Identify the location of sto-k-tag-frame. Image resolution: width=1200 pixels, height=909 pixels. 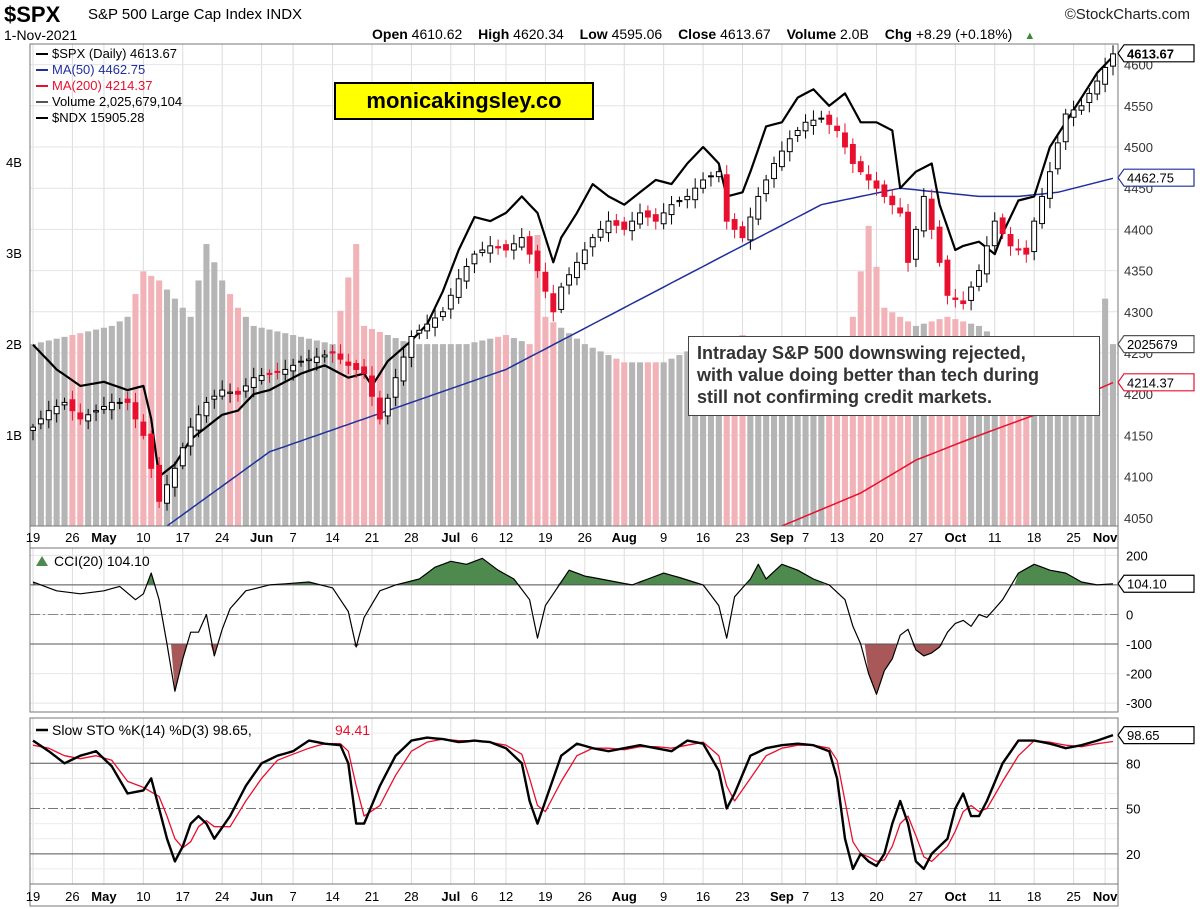
(1156, 735).